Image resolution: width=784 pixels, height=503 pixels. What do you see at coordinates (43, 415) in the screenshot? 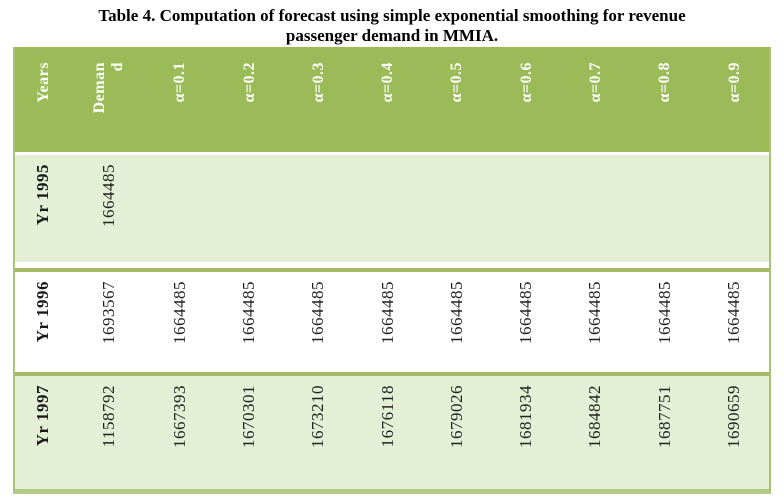
I see `vertical-text: Yr 1997` at bounding box center [43, 415].